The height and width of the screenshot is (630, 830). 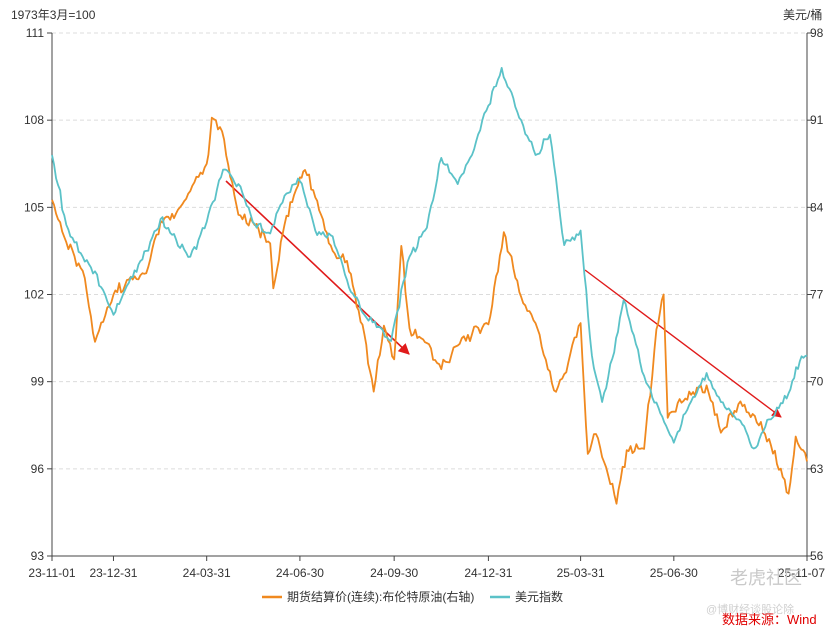 I want to click on right-tick-label: 98, so click(x=817, y=33).